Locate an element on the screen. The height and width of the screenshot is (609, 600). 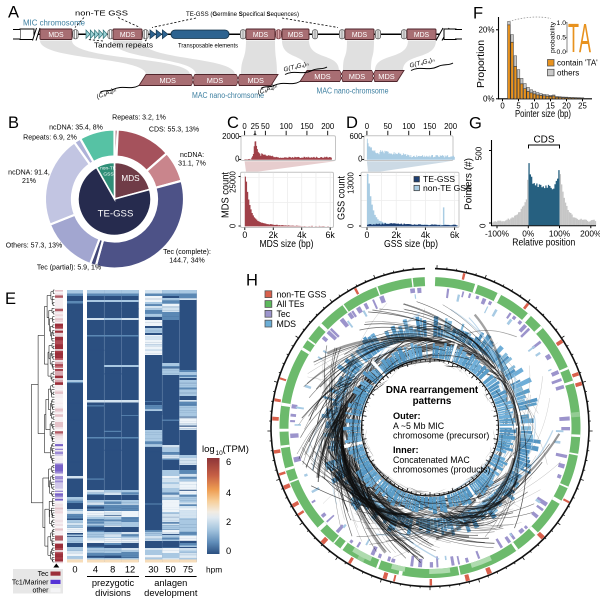
svg-text: Tec (complete): is located at coordinates (187, 252).